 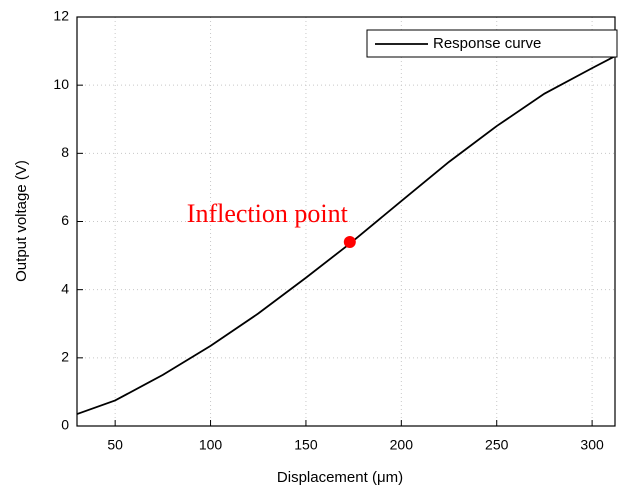 I want to click on y-tick-label: 6, so click(x=65, y=220).